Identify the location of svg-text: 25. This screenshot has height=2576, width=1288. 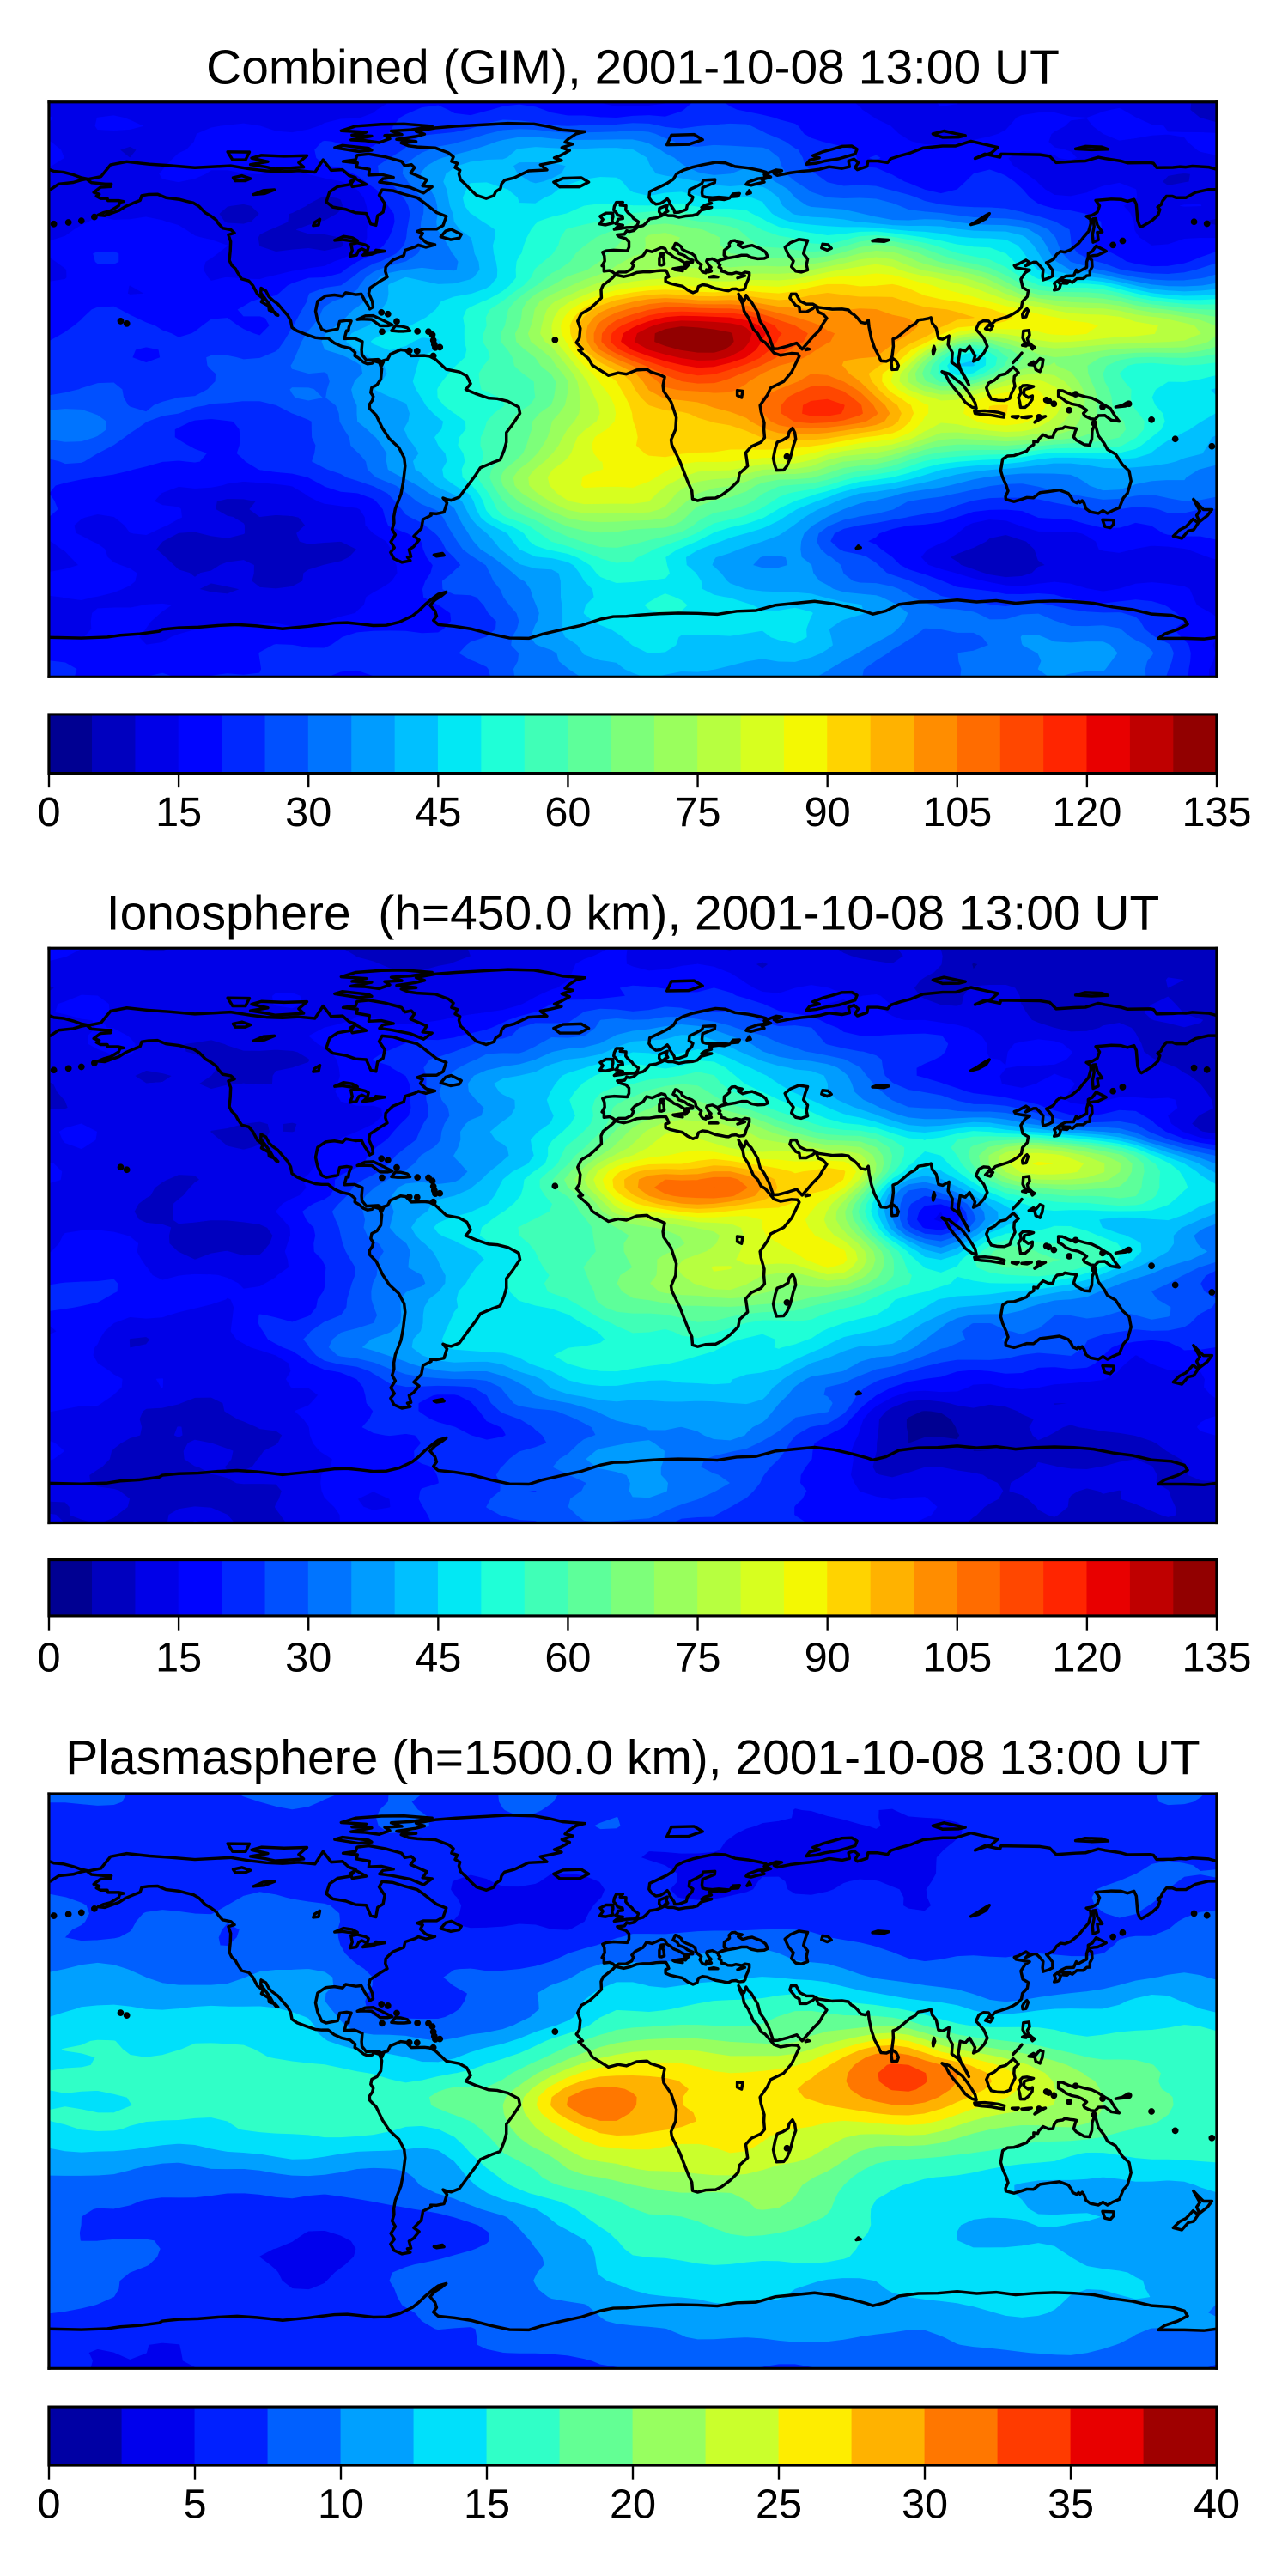
(779, 2505).